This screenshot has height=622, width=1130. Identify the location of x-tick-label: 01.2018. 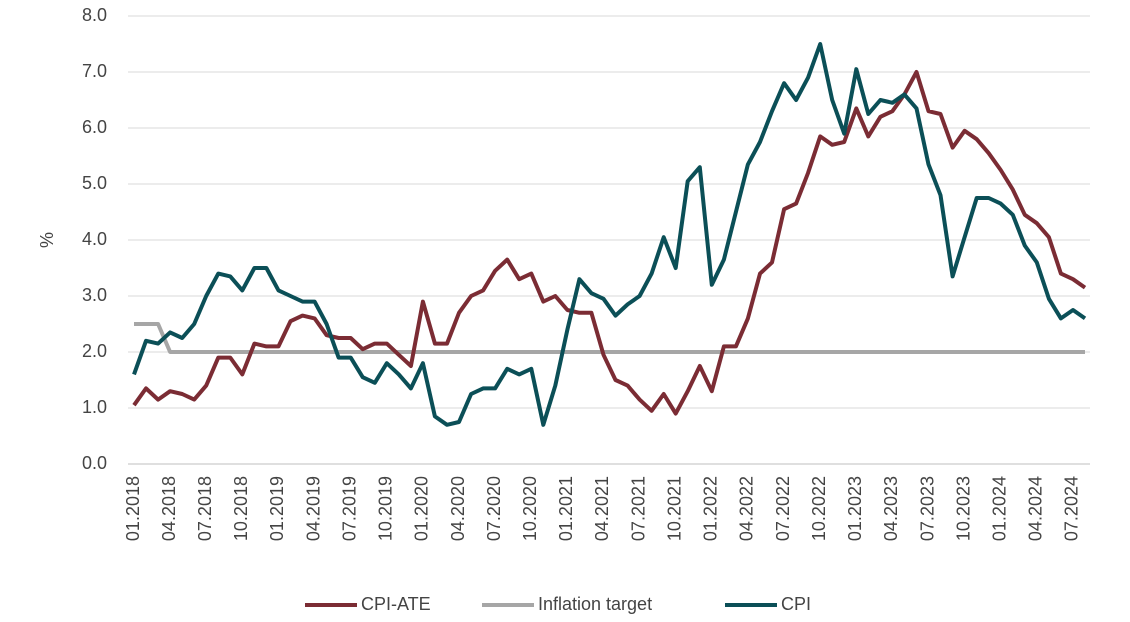
(133, 508).